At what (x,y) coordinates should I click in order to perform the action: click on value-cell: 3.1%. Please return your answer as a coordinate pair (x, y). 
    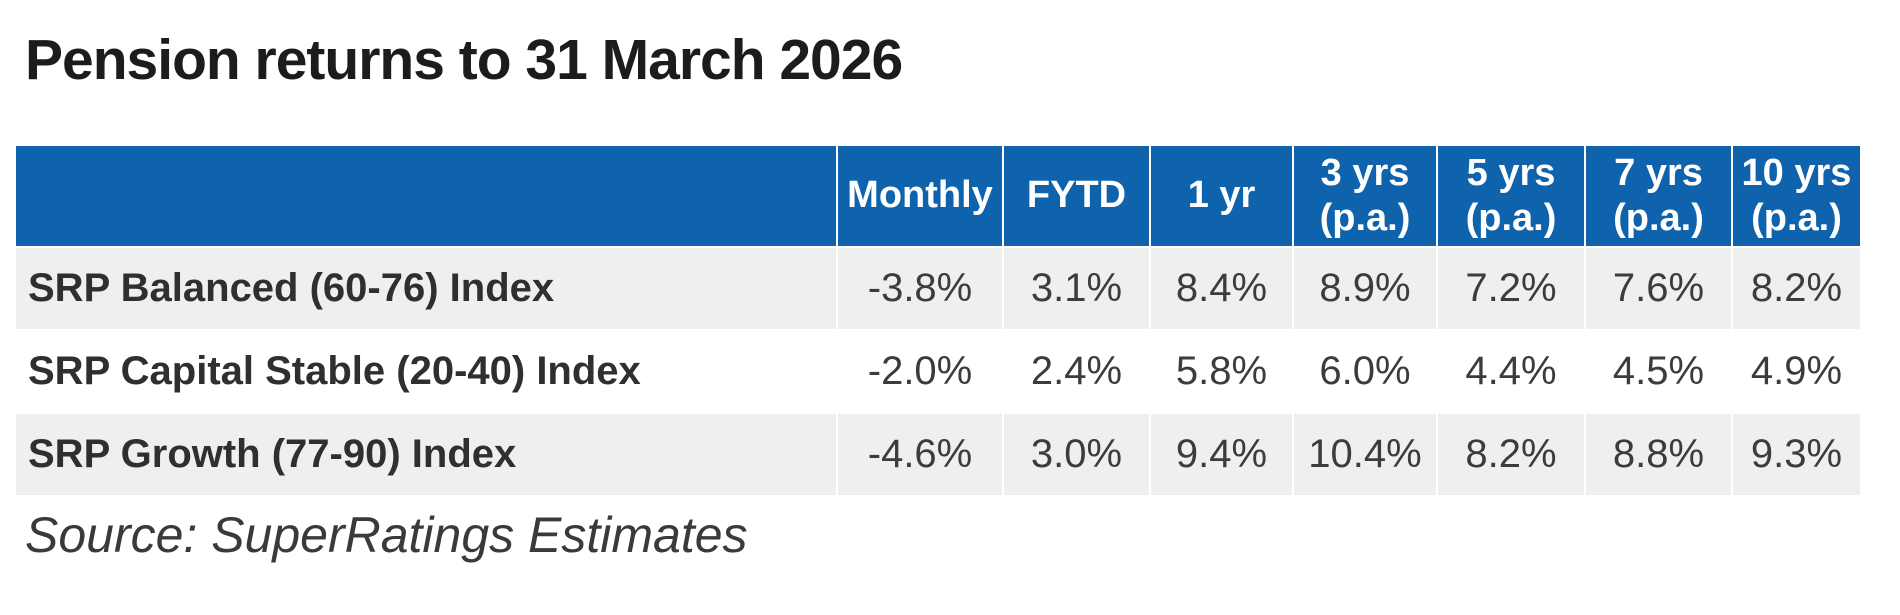
    Looking at the image, I should click on (1076, 288).